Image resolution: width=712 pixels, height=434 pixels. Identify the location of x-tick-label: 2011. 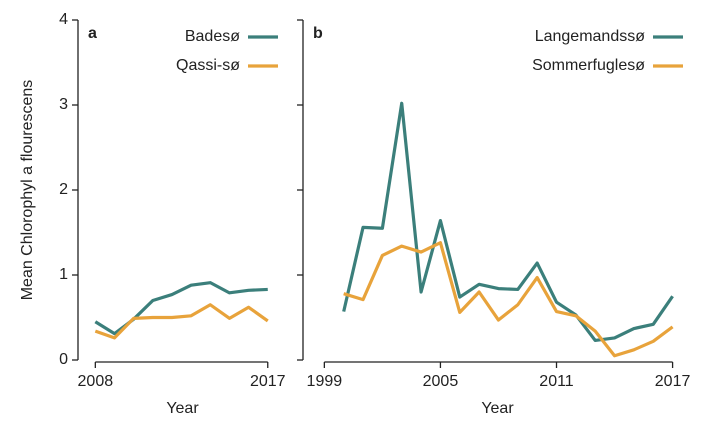
(556, 381).